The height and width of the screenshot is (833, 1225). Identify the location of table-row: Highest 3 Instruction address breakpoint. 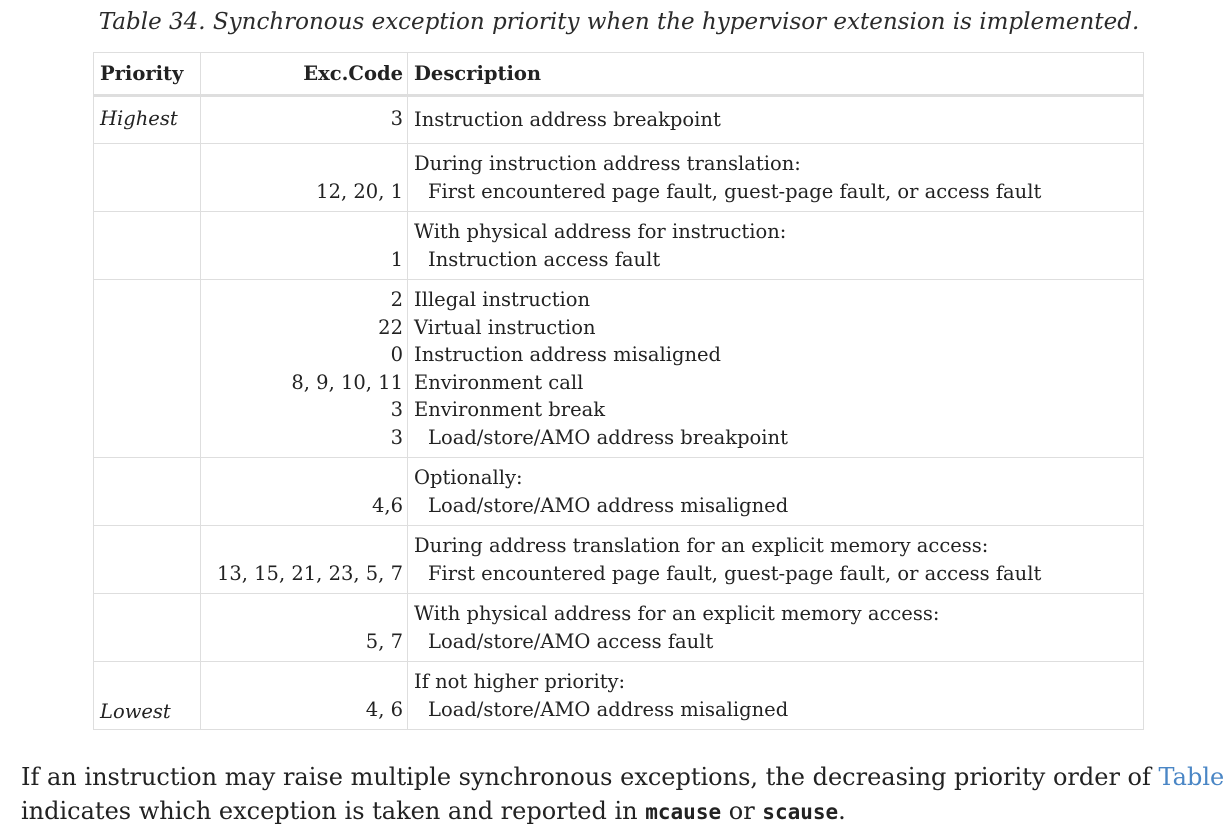
(618, 119).